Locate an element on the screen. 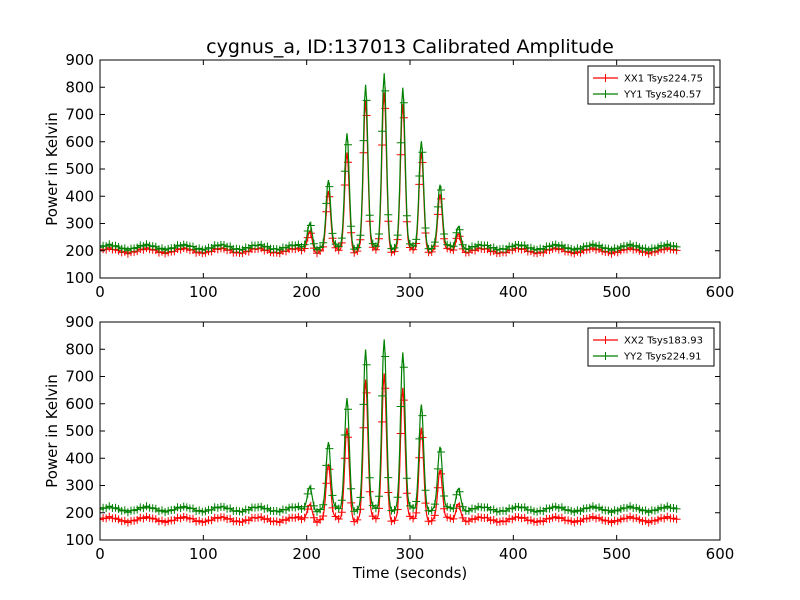 The image size is (800, 600). legend-label: XX2 Tsys183.93 is located at coordinates (663, 341).